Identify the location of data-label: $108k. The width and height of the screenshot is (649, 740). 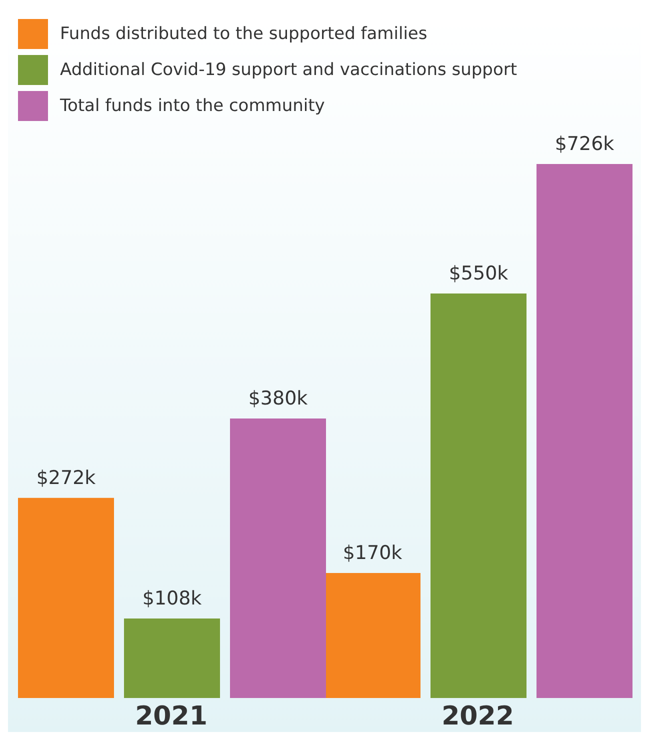
(172, 599).